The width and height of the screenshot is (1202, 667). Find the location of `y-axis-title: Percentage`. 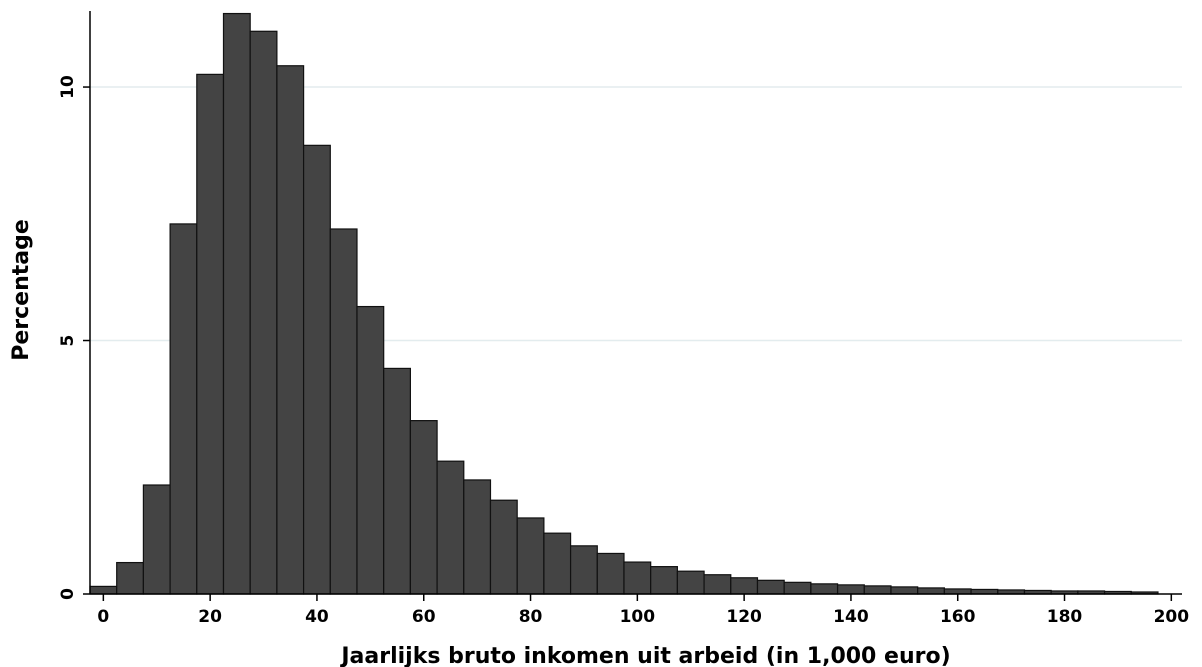

y-axis-title: Percentage is located at coordinates (21, 290).